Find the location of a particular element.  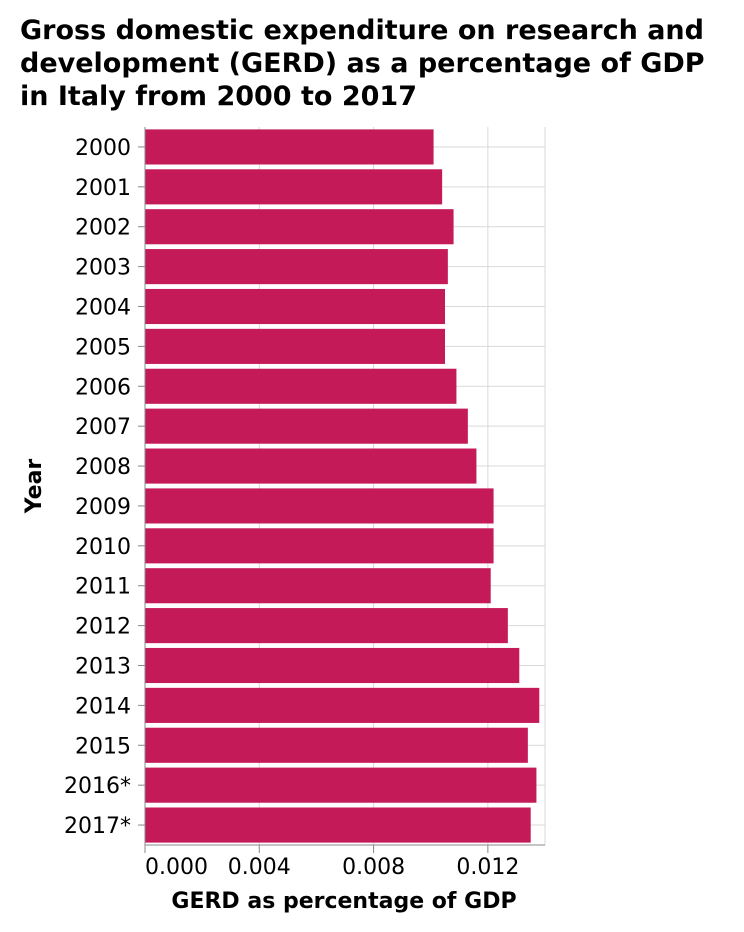

y-tick-label: 2010 is located at coordinates (103, 547).